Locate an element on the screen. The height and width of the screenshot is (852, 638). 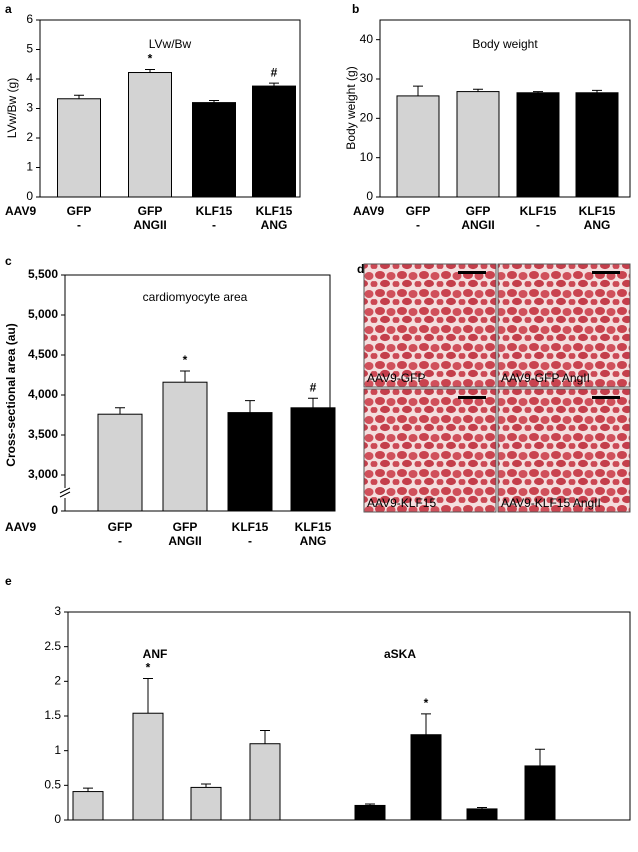
y-tick-label: 5,500 is located at coordinates (43, 274).